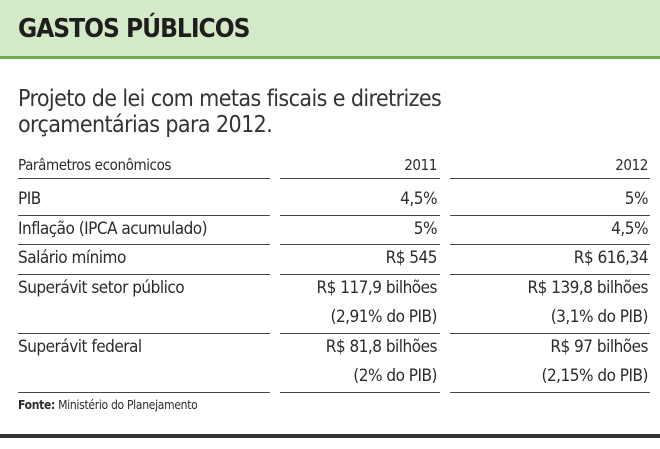 The height and width of the screenshot is (449, 660). I want to click on table-cell: (2,15% do PIB), so click(594, 376).